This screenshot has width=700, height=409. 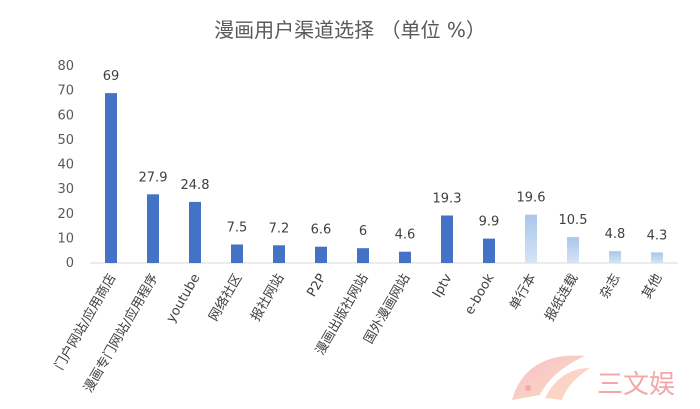 I want to click on data-label: 9.9, so click(x=489, y=222).